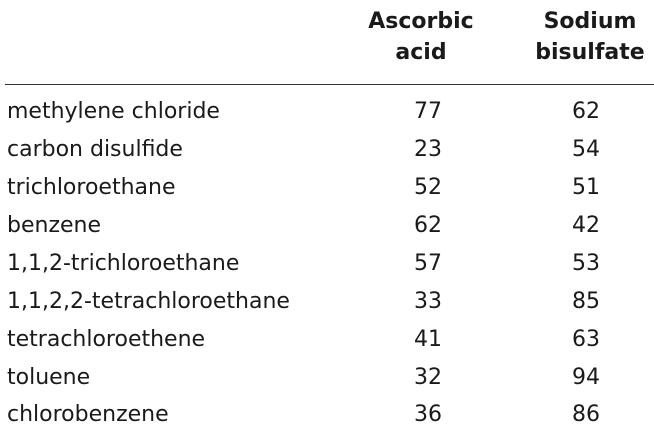 This screenshot has height=436, width=654. What do you see at coordinates (428, 377) in the screenshot?
I see `ascorbic-acid-value: 32` at bounding box center [428, 377].